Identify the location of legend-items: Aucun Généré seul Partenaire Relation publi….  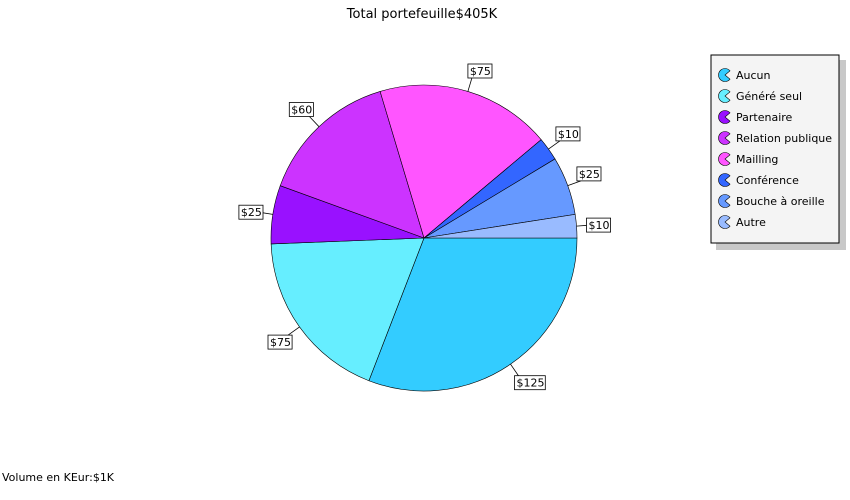
(775, 148).